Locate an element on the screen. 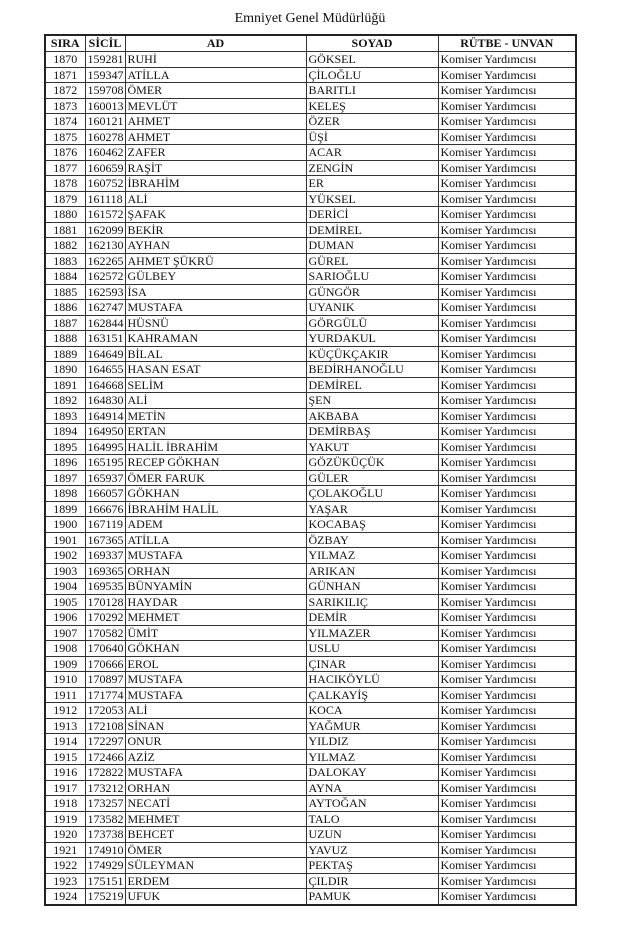  cell-soyad: GÖKSEL is located at coordinates (372, 59).